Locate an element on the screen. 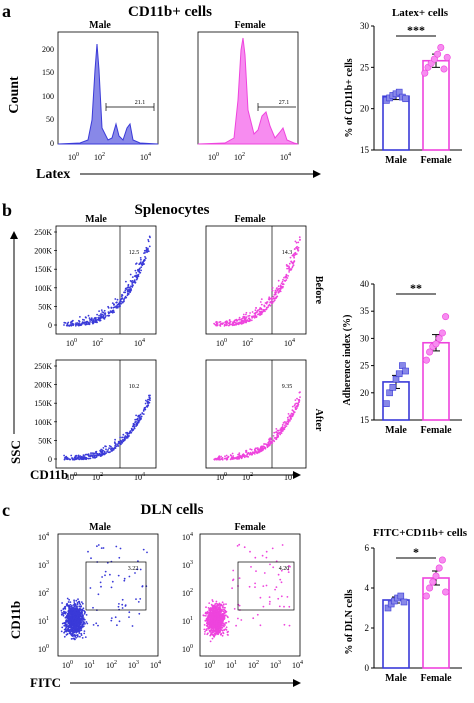 The width and height of the screenshot is (474, 703). x-tick-label: 10⁰ is located at coordinates (221, 343).